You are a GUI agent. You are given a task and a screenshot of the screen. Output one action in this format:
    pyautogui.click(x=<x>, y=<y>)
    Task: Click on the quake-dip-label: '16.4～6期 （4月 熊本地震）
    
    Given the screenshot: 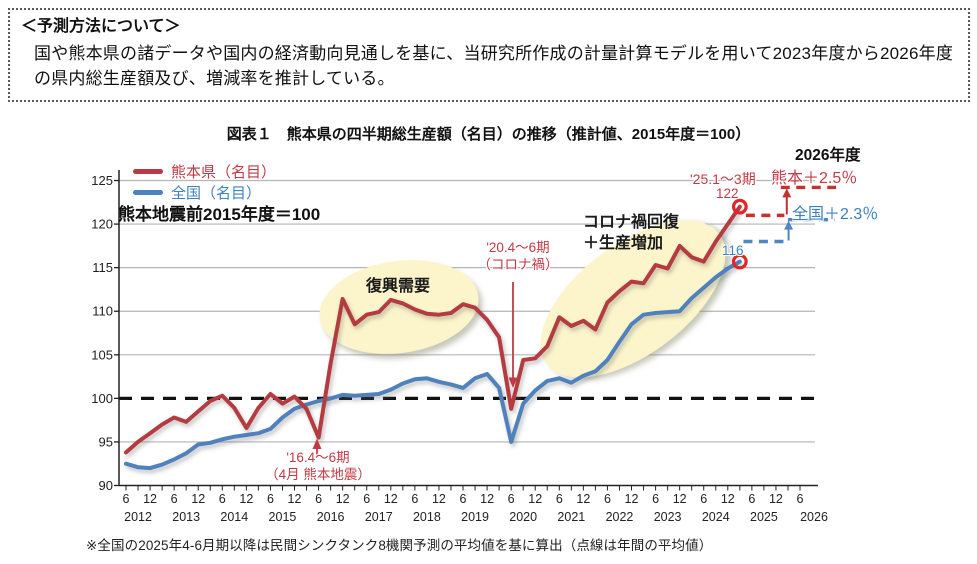 What is the action you would take?
    pyautogui.click(x=318, y=466)
    